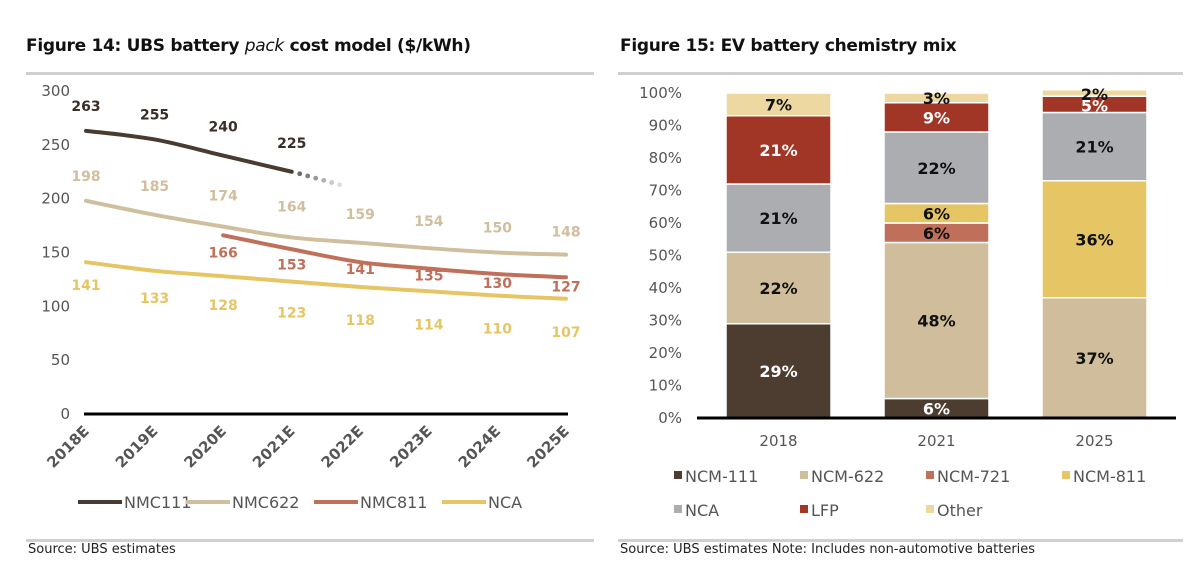 This screenshot has width=1193, height=580. Describe the element at coordinates (291, 207) in the screenshot. I see `data-label: 164` at that location.